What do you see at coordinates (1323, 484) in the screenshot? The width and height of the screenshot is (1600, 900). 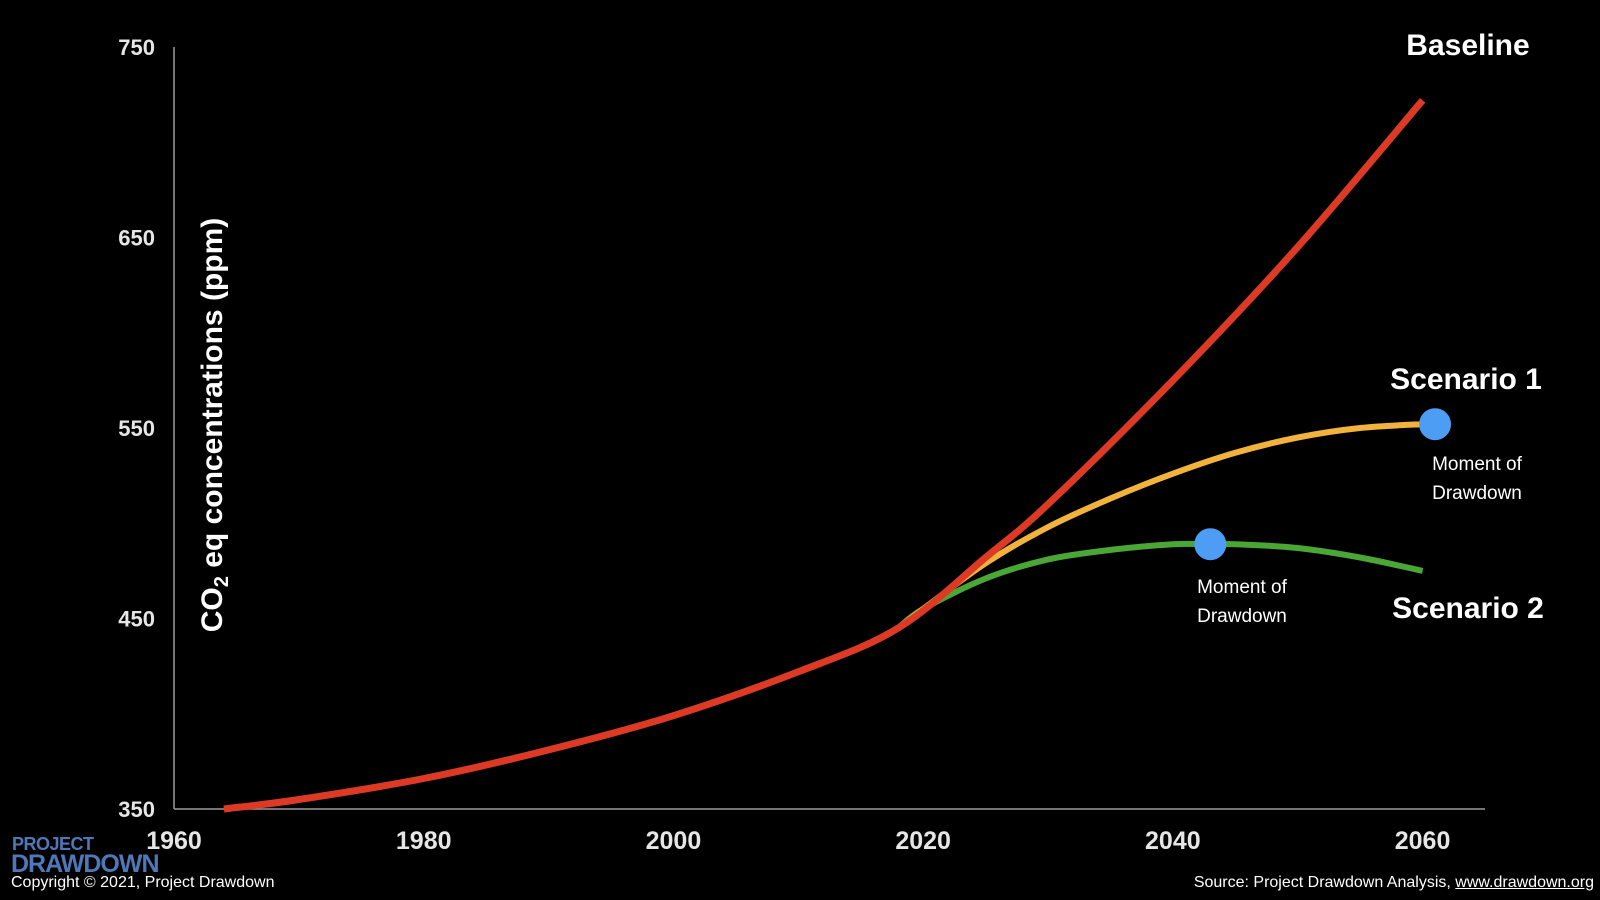 I see `drawdown-markers` at bounding box center [1323, 484].